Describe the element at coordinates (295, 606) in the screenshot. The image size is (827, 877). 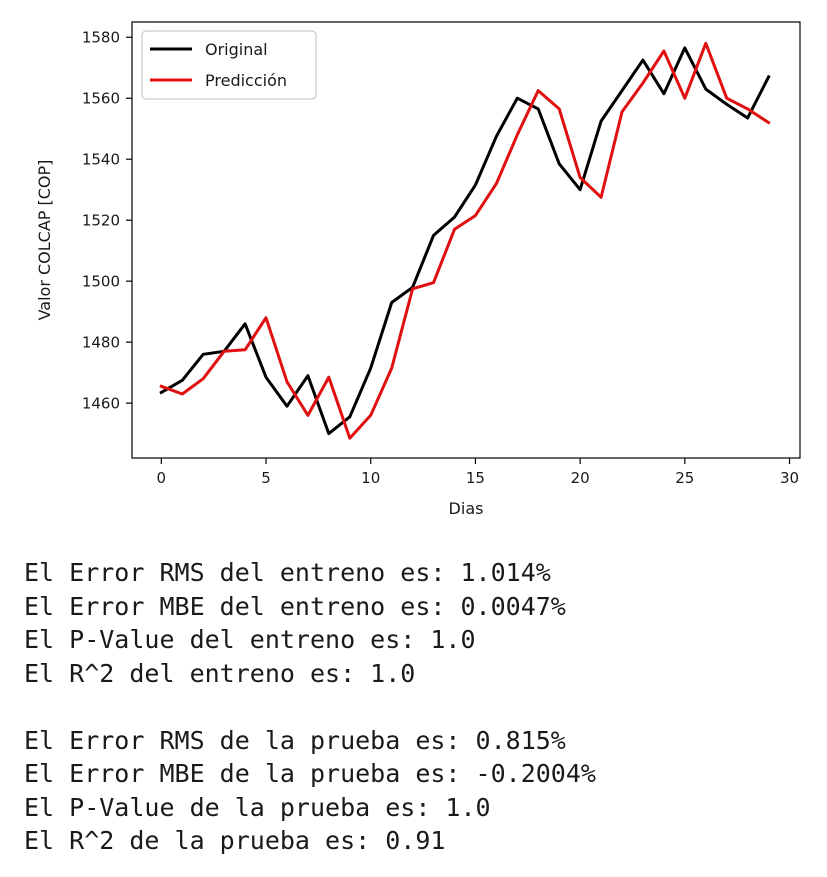
I see `metric-line: El Error MBE del entreno es: 0.0047%` at that location.